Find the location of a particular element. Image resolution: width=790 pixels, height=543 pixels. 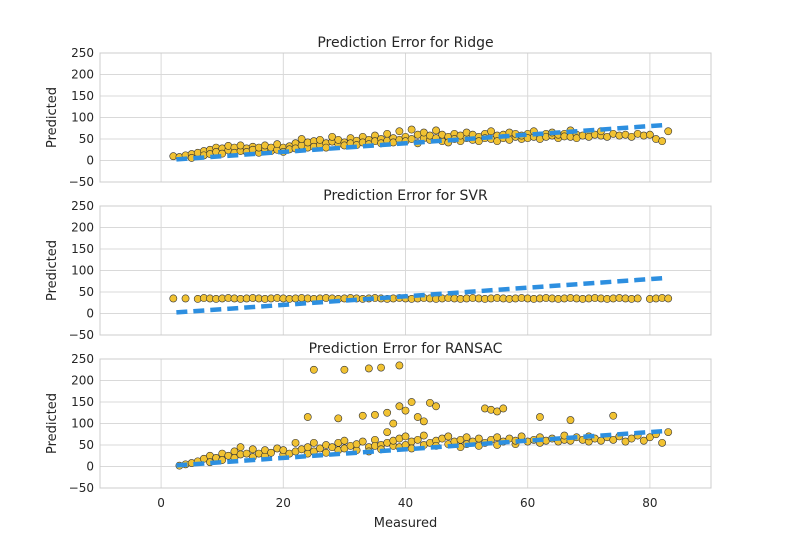

x-axis-label: Measured is located at coordinates (406, 523).